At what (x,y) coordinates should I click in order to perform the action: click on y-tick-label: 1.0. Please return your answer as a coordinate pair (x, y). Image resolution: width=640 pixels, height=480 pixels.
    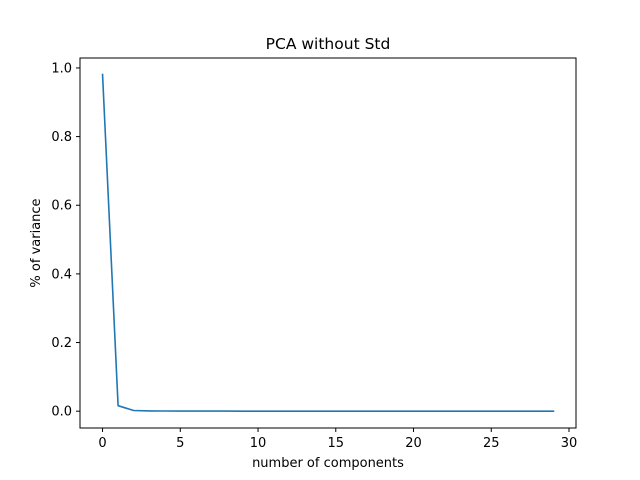
    Looking at the image, I should click on (61, 68).